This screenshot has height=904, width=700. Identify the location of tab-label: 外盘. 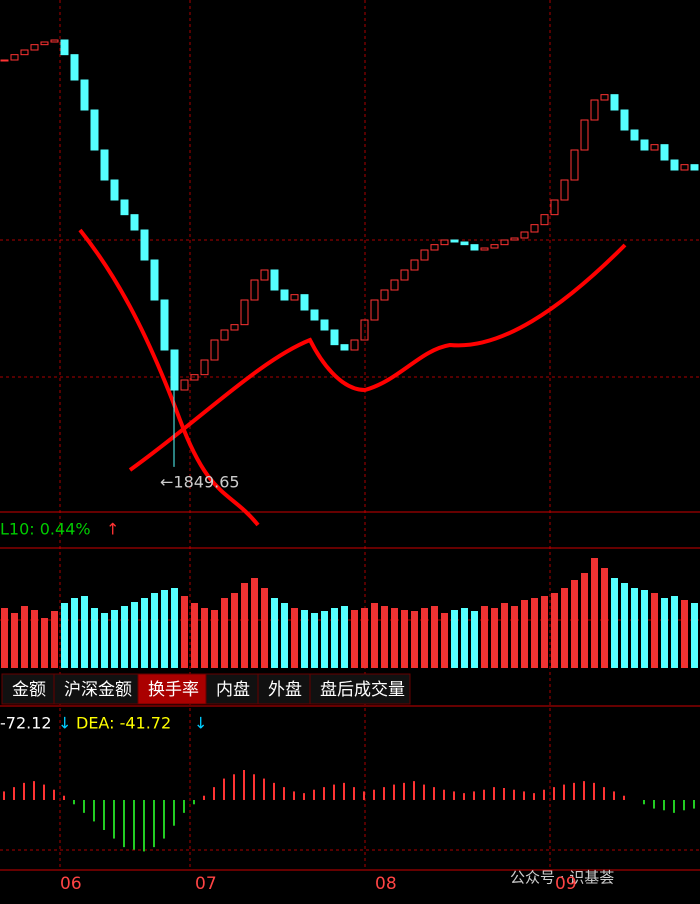
(285, 690).